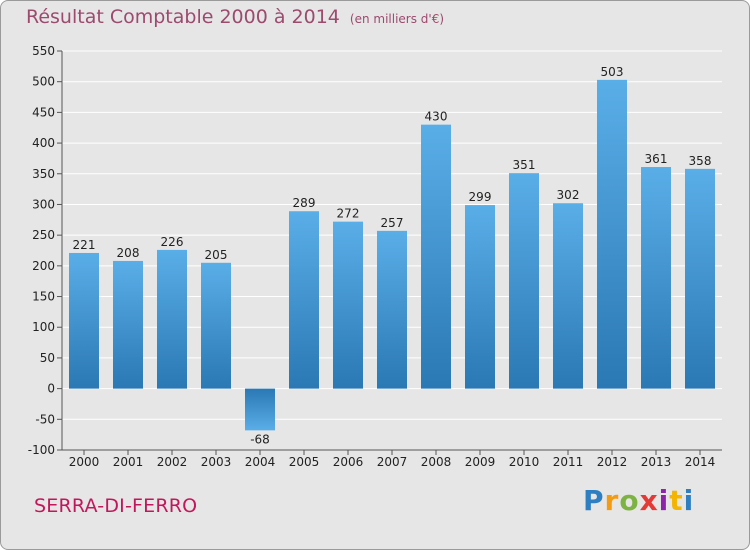 This screenshot has width=750, height=550. What do you see at coordinates (392, 223) in the screenshot?
I see `data-label: 257` at bounding box center [392, 223].